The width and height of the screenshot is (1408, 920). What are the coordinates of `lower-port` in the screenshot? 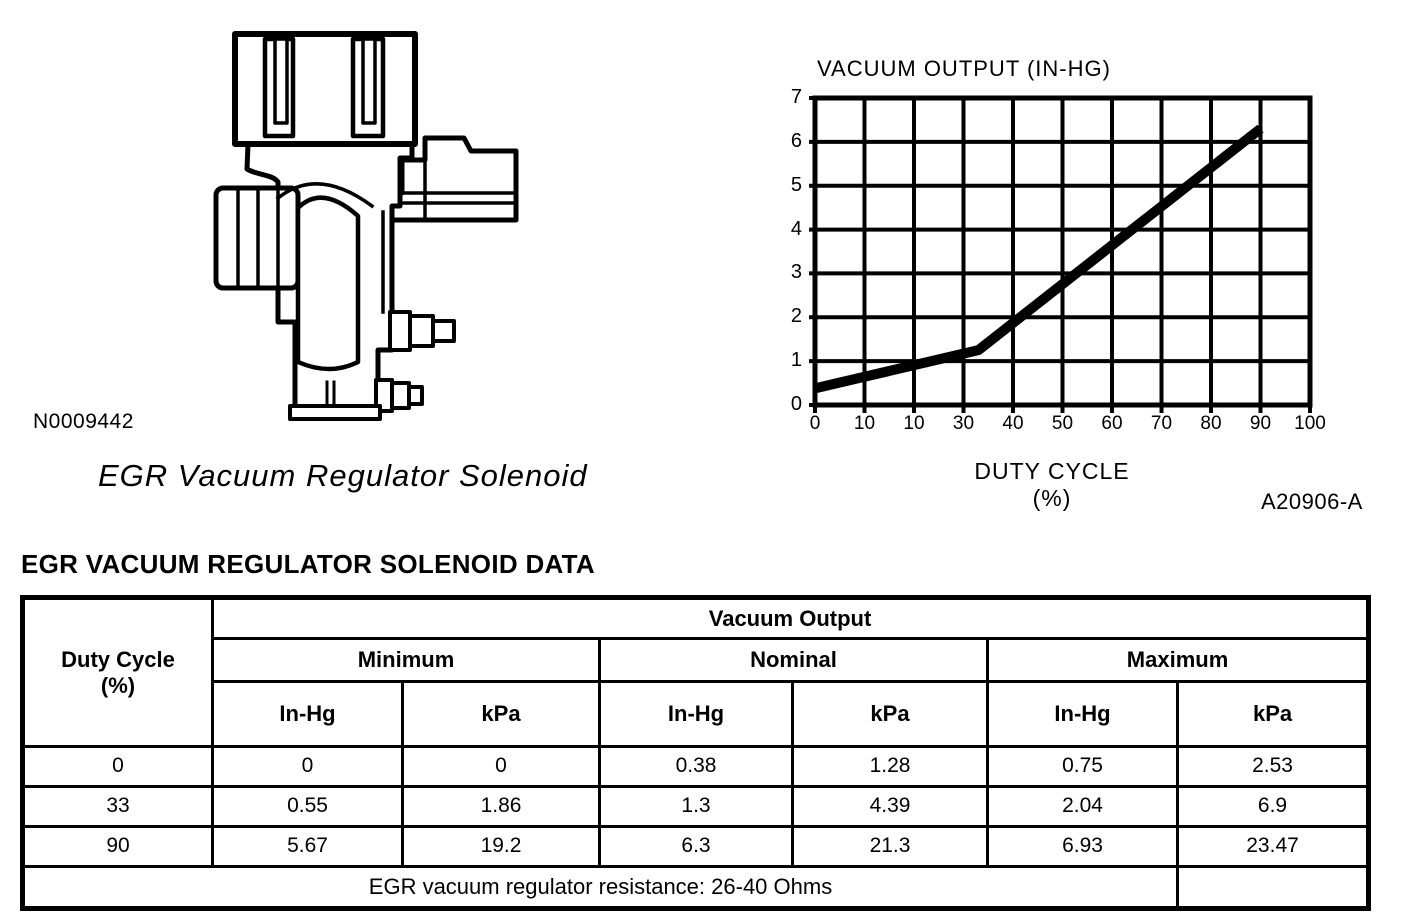 It's located at (399, 395).